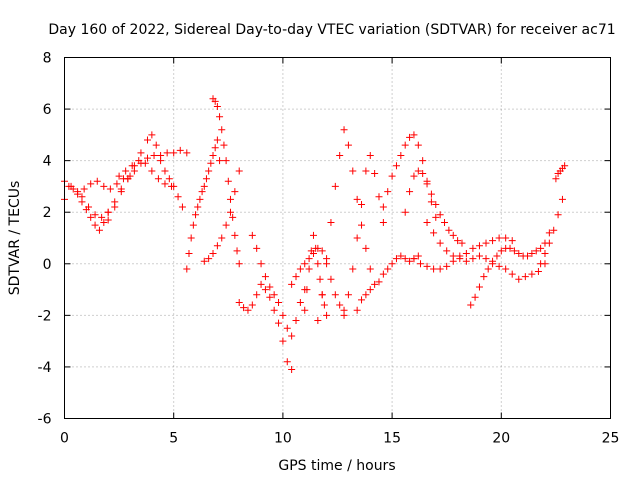  Describe the element at coordinates (47, 59) in the screenshot. I see `y-tick-label: 8` at that location.